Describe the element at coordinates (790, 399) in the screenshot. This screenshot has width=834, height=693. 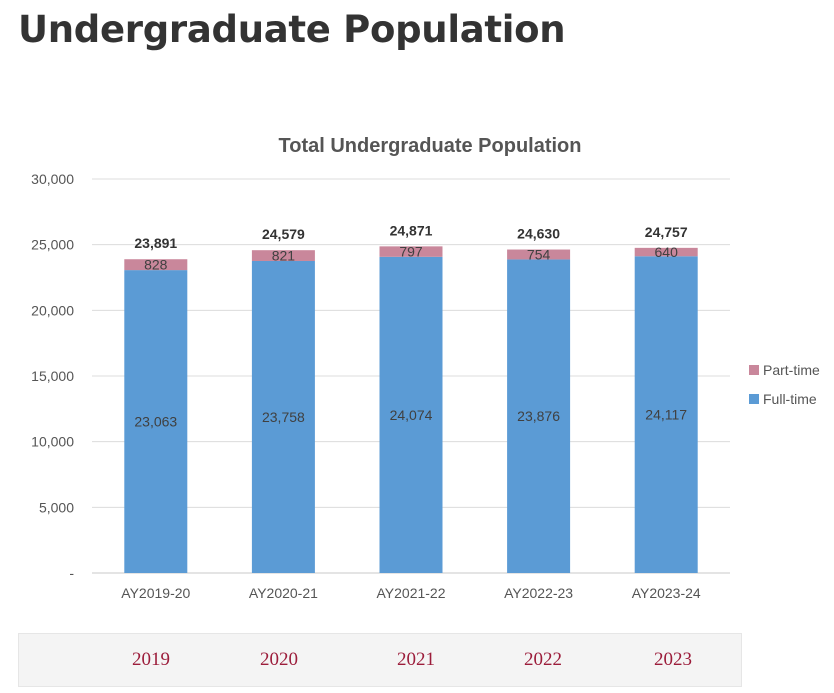
I see `legend-label: Full-time` at that location.